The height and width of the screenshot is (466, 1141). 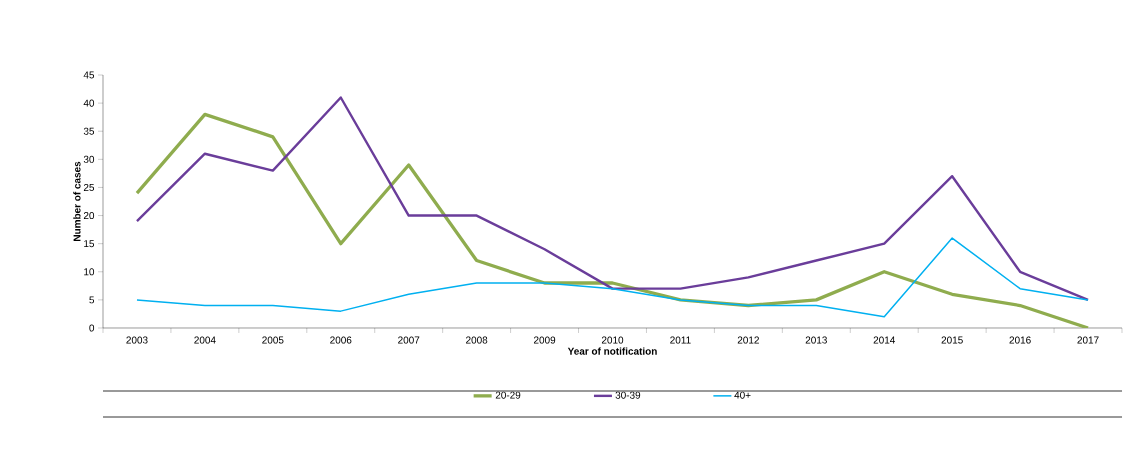 What do you see at coordinates (77, 201) in the screenshot?
I see `y-axis-title: Number of cases` at bounding box center [77, 201].